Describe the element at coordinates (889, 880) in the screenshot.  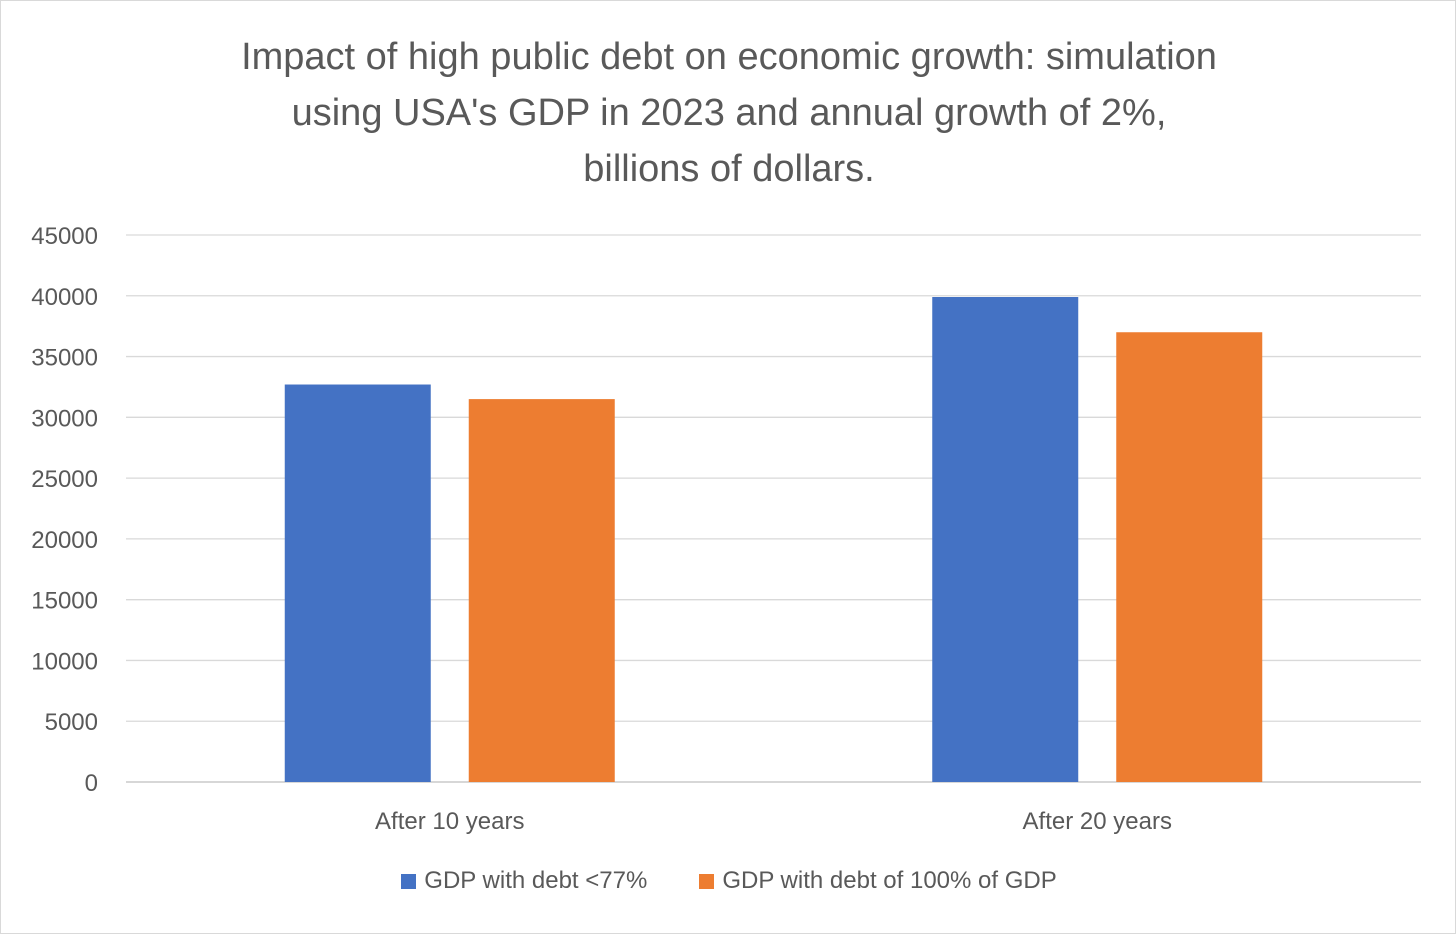
I see `legend-label-series-2: GDP with debt of 100% of GDP` at that location.